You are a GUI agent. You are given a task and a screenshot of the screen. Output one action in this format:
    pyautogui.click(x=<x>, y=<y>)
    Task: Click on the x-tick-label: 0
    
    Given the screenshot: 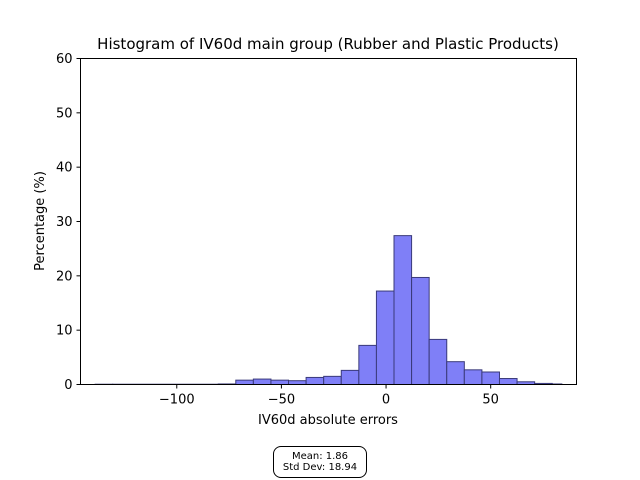 What is the action you would take?
    pyautogui.click(x=386, y=400)
    